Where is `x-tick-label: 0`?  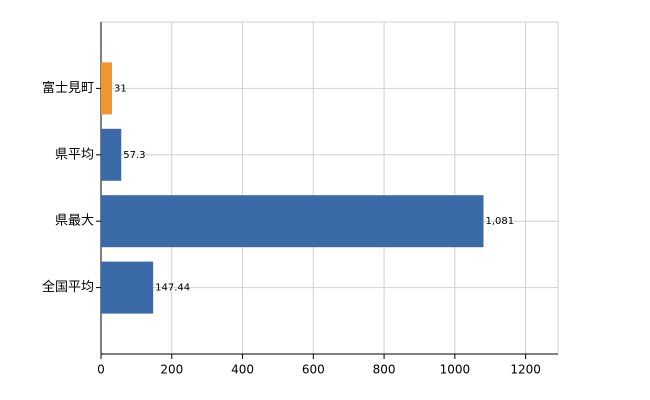 x-tick-label: 0 is located at coordinates (101, 370).